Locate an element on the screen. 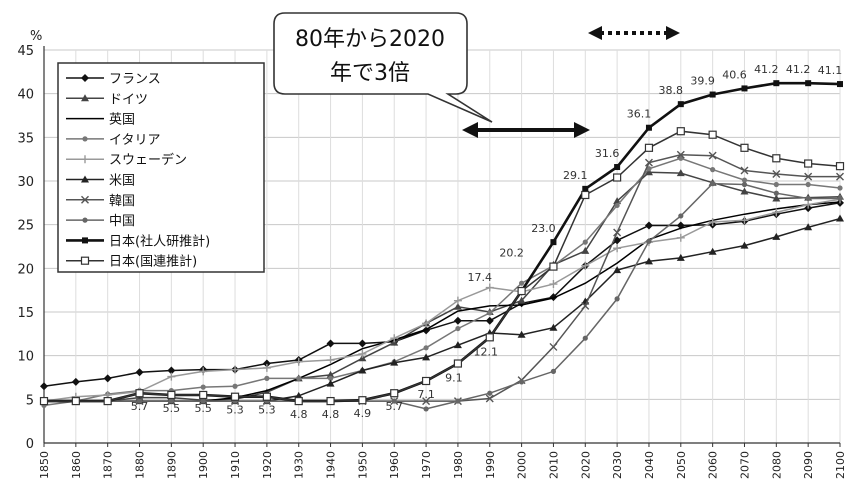  data-label: 7.1 is located at coordinates (426, 394).